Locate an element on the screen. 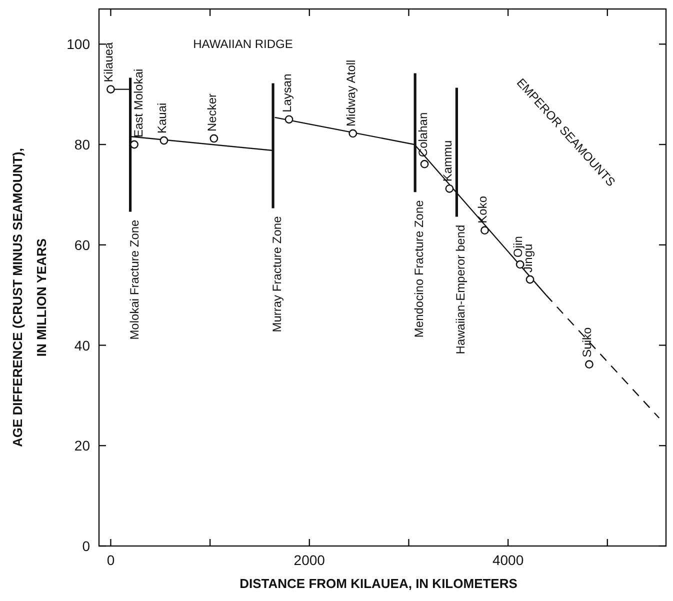 The image size is (673, 601). y-tick-label: 20 is located at coordinates (82, 446).